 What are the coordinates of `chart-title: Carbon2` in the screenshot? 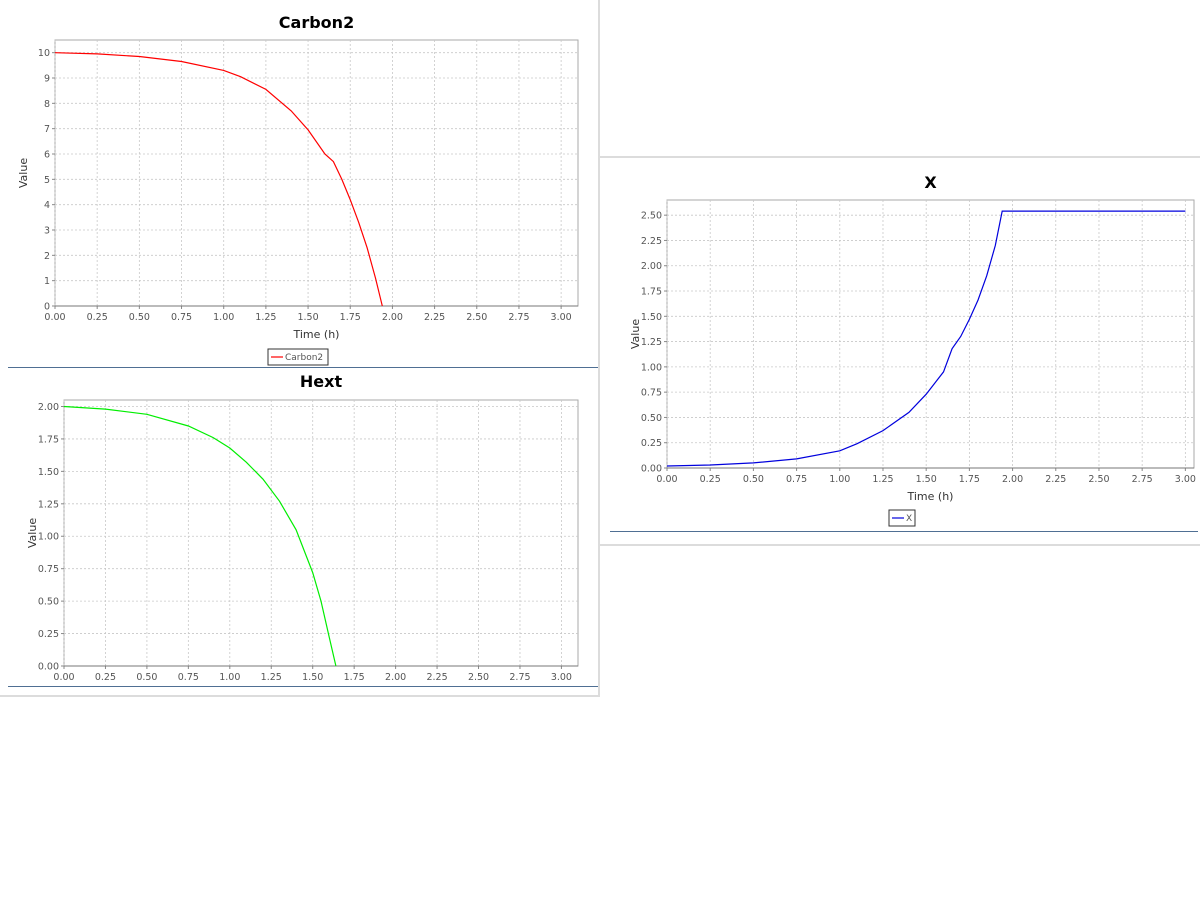 It's located at (316, 22).